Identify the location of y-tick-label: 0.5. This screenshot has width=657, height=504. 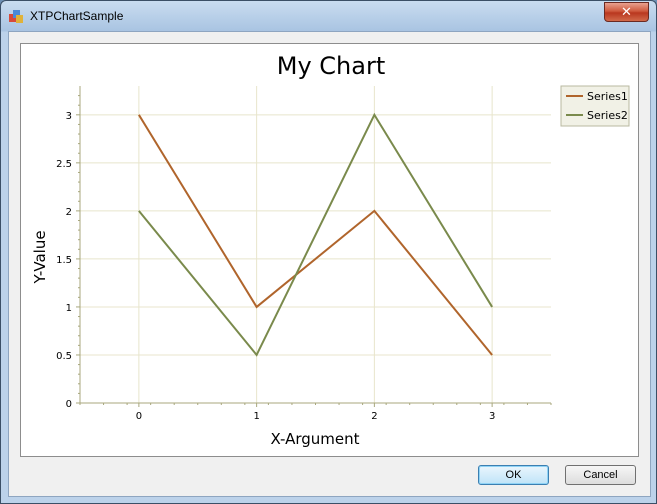
(64, 356).